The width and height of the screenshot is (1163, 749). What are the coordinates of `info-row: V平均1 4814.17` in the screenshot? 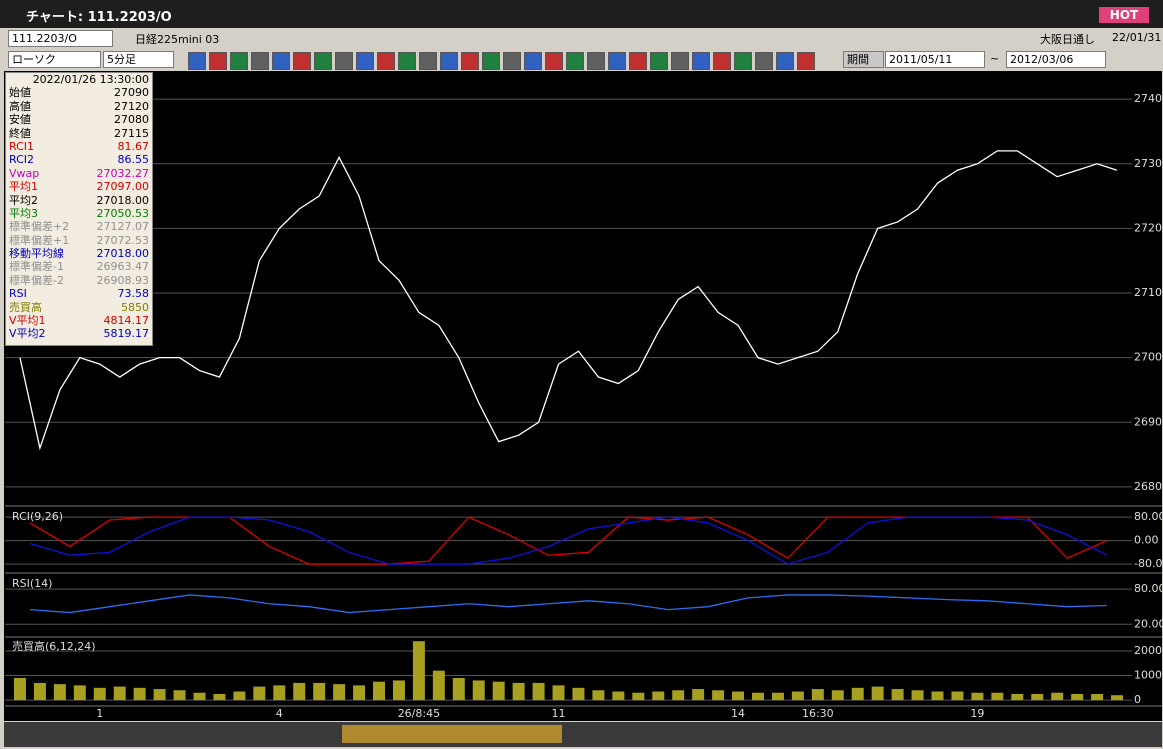 It's located at (79, 320).